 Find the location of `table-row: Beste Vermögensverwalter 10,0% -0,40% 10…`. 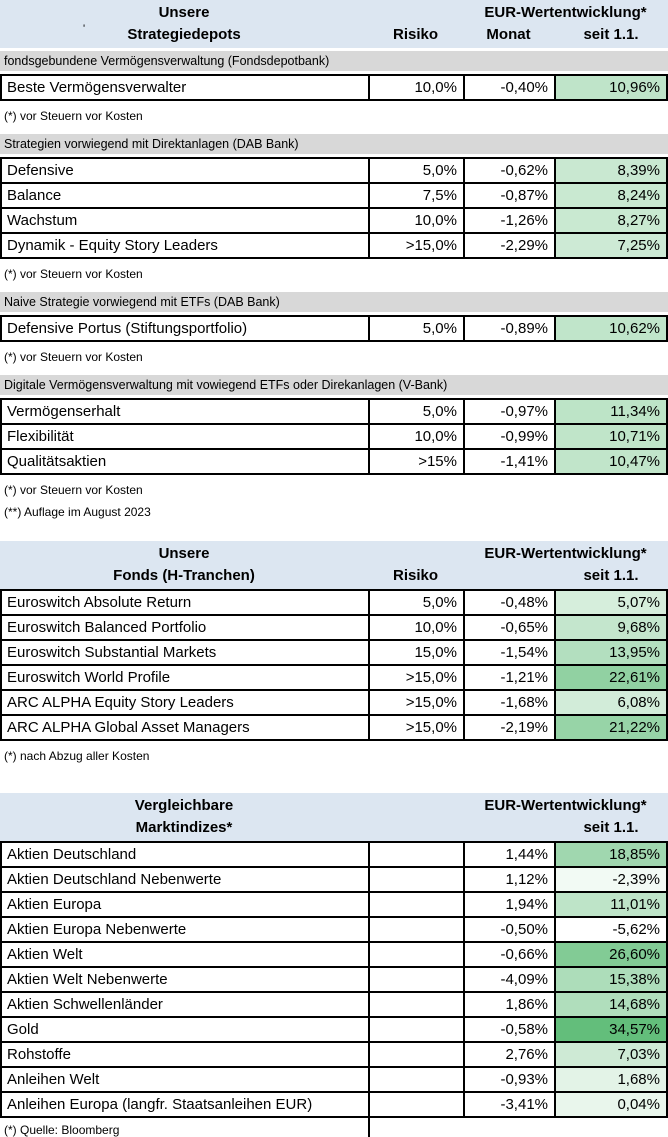

table-row: Beste Vermögensverwalter 10,0% -0,40% 10… is located at coordinates (334, 87).